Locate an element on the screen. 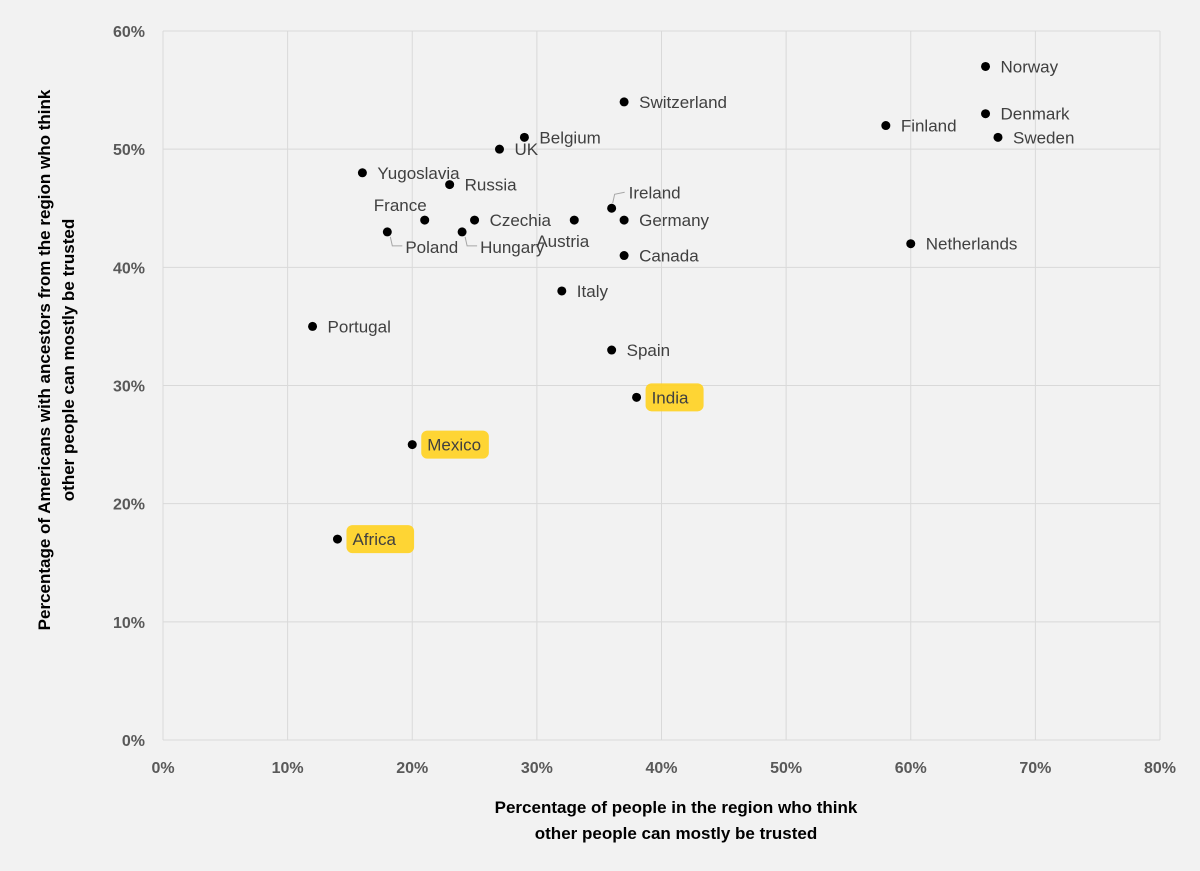 The height and width of the screenshot is (871, 1200). point-austria is located at coordinates (574, 220).